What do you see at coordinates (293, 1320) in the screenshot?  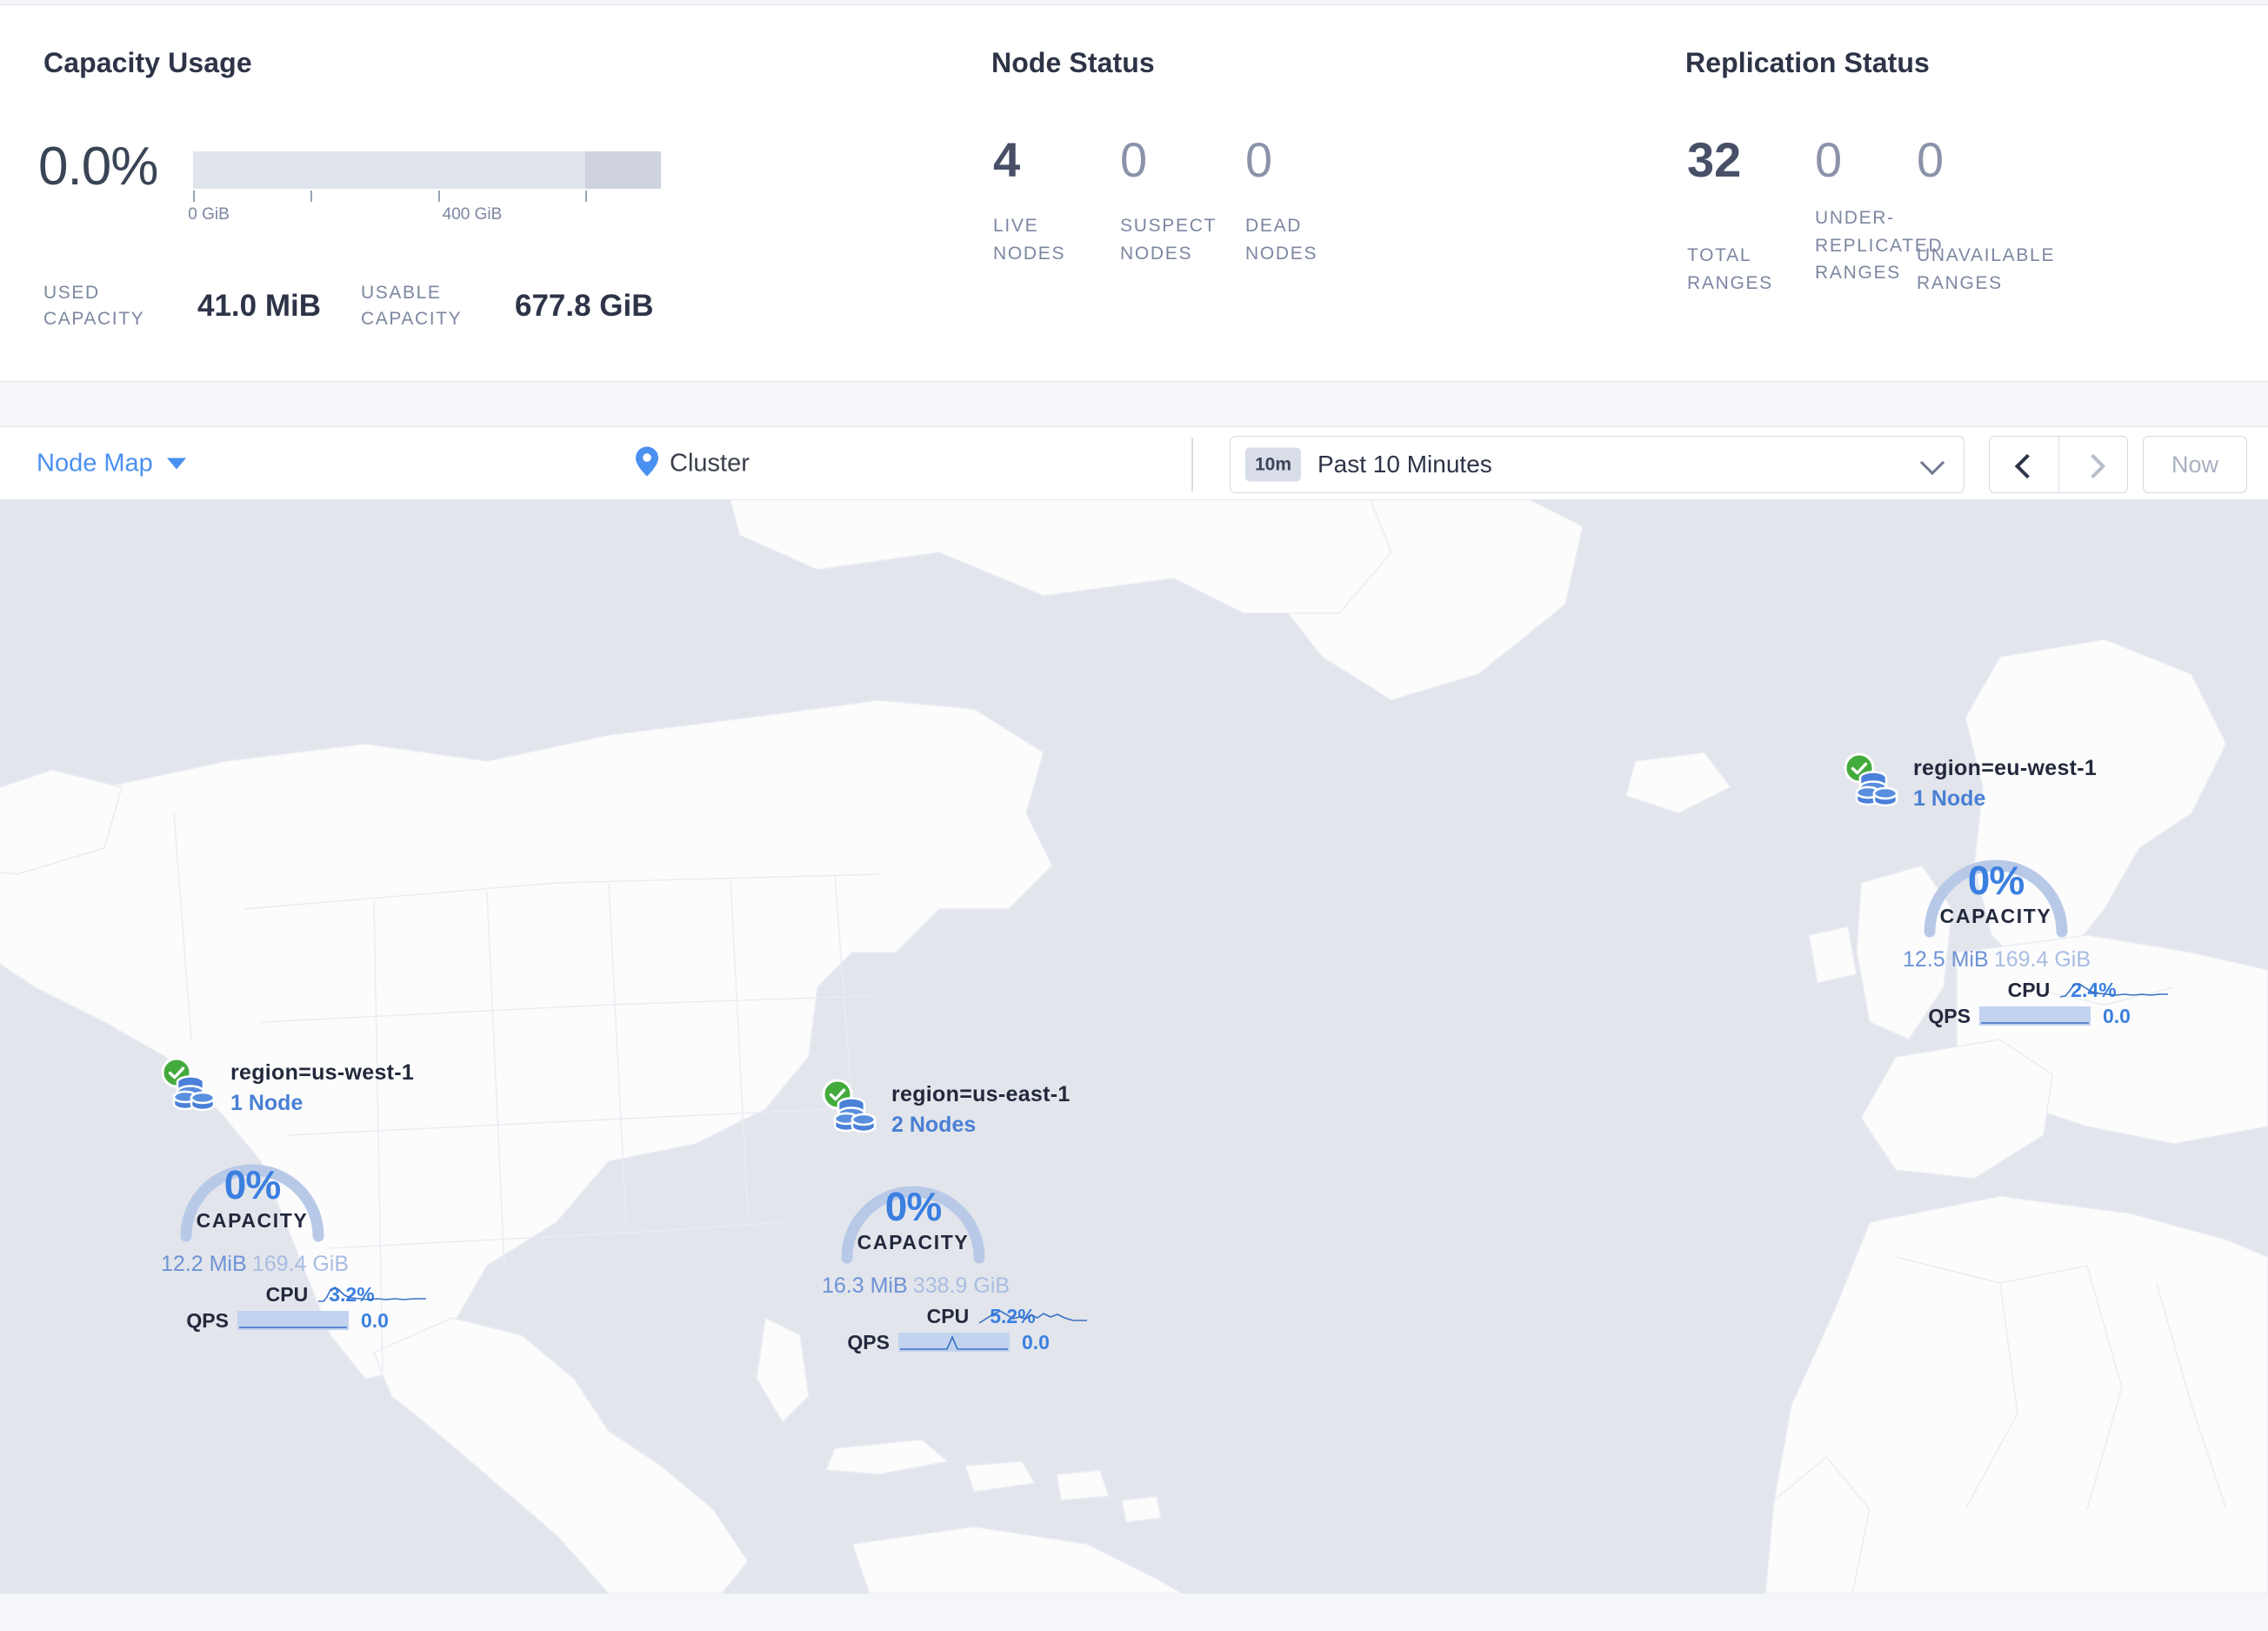 I see `qps-sparkline` at bounding box center [293, 1320].